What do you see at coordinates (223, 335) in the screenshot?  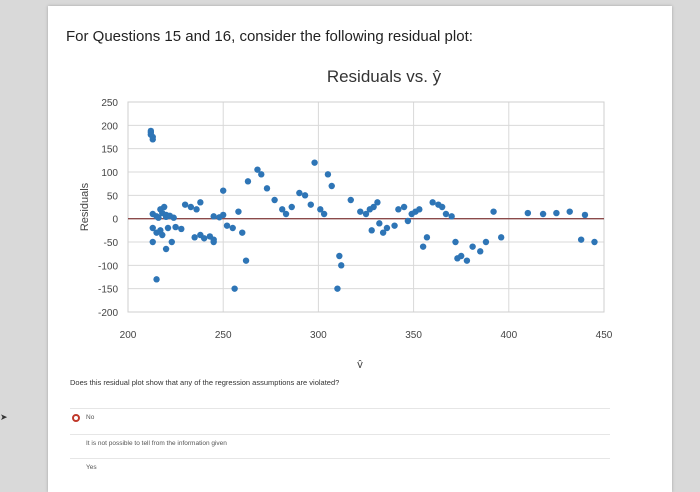 I see `x-tick-label: 250` at bounding box center [223, 335].